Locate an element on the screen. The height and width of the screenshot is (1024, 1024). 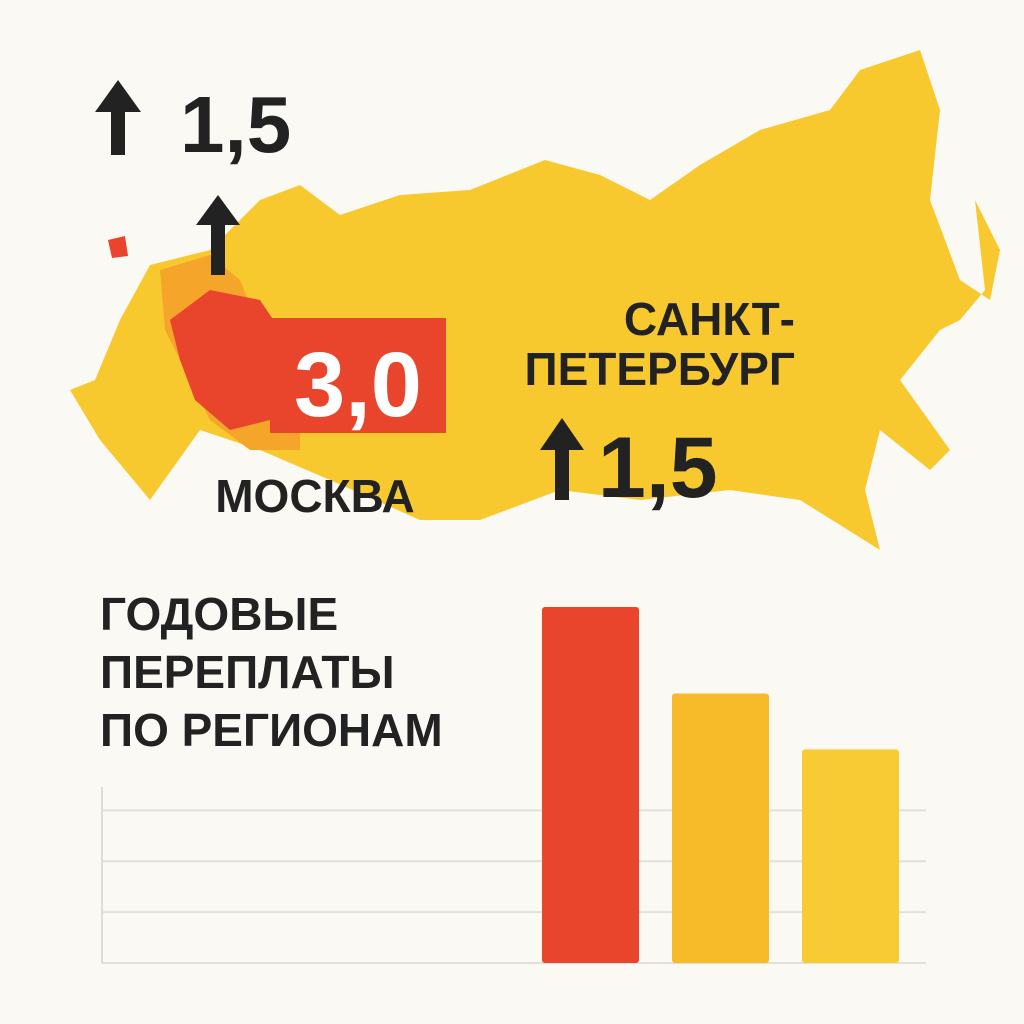
island is located at coordinates (118, 247).